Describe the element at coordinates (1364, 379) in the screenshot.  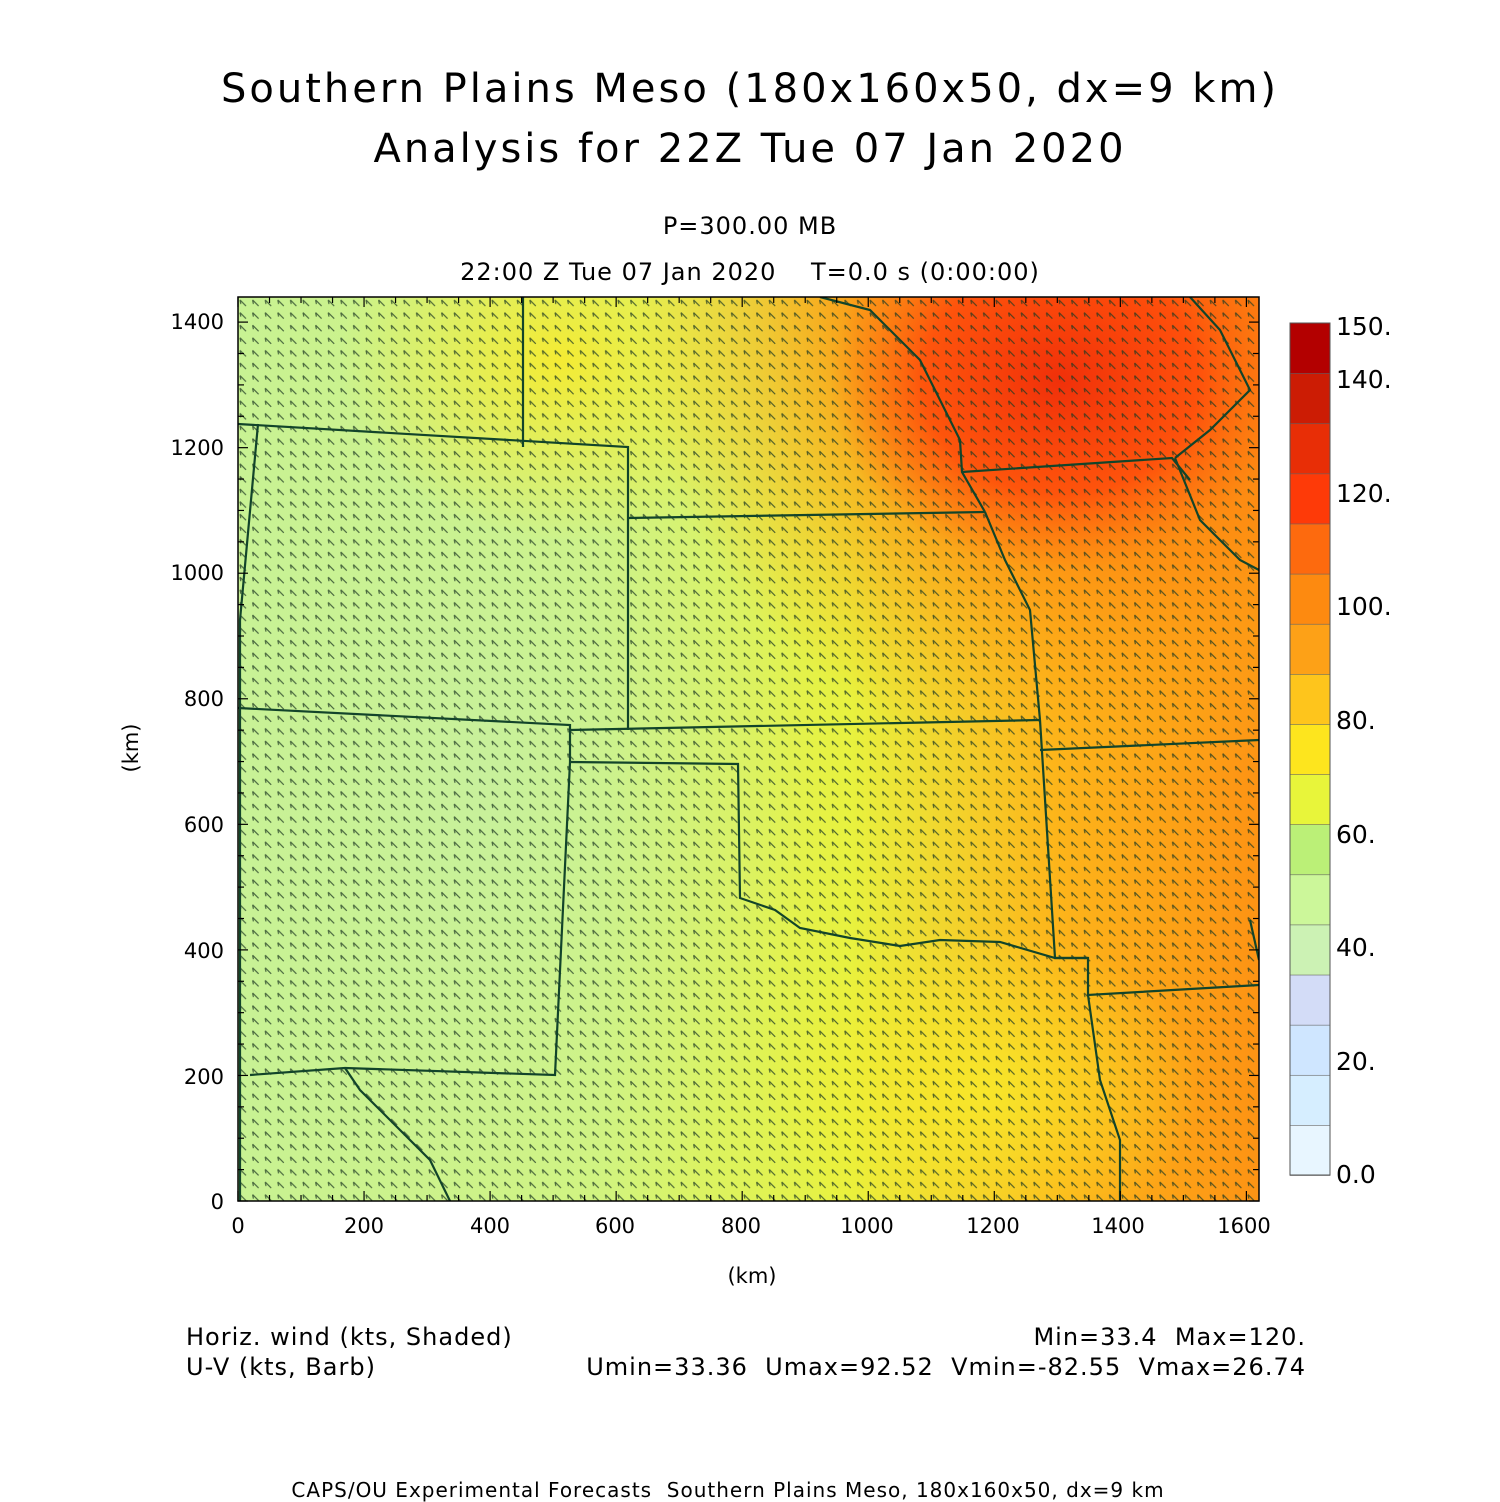
I see `colorbar-label: 140.` at that location.